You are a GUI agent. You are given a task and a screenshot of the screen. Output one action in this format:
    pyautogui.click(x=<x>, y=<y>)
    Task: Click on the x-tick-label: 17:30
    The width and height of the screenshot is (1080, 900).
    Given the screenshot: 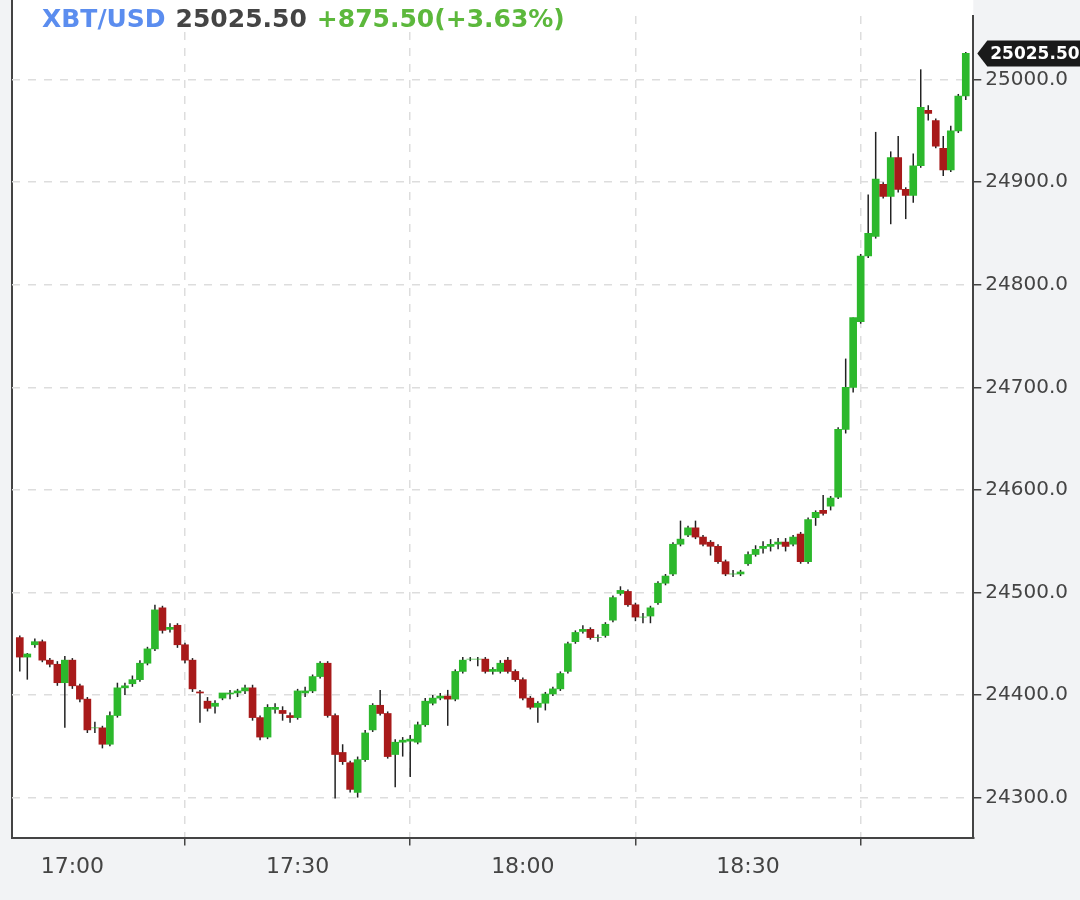 What is the action you would take?
    pyautogui.click(x=297, y=865)
    